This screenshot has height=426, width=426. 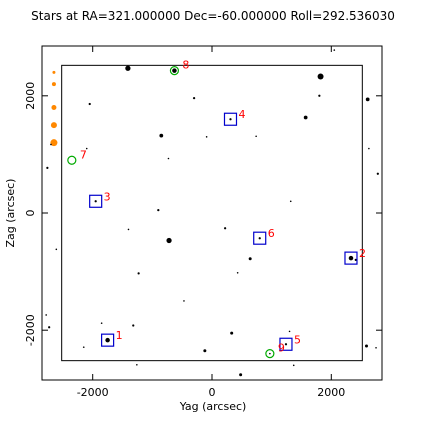 What do you see at coordinates (213, 406) in the screenshot?
I see `x-axis-label: Yag (arcsec)` at bounding box center [213, 406].